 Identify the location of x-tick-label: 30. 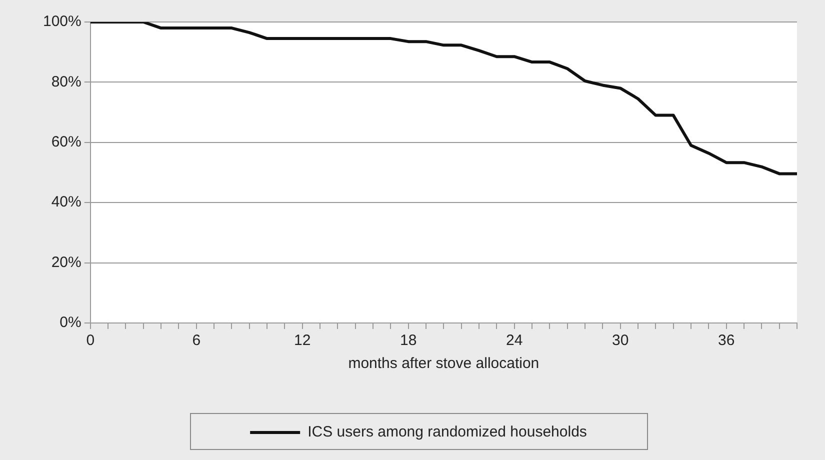
(620, 341).